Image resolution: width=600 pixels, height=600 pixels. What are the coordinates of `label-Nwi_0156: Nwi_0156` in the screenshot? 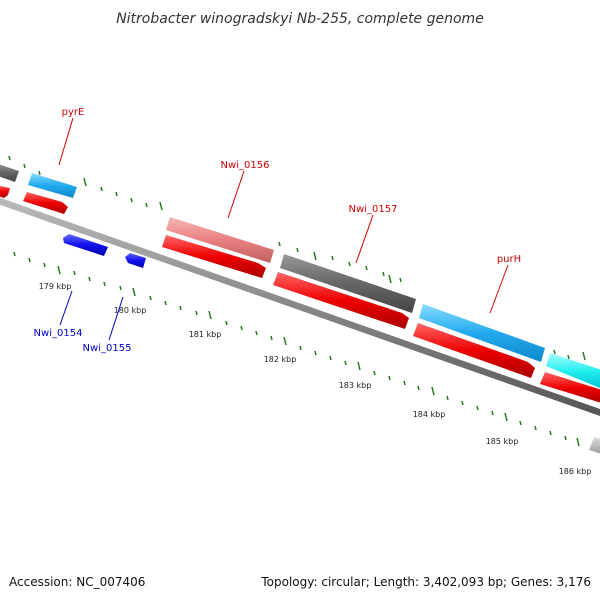 It's located at (245, 165).